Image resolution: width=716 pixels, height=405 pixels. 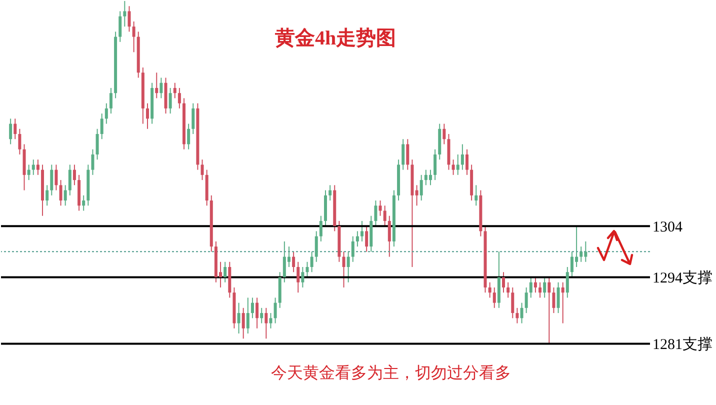 What do you see at coordinates (682, 345) in the screenshot?
I see `y-tick-label: 1281支撑` at bounding box center [682, 345].